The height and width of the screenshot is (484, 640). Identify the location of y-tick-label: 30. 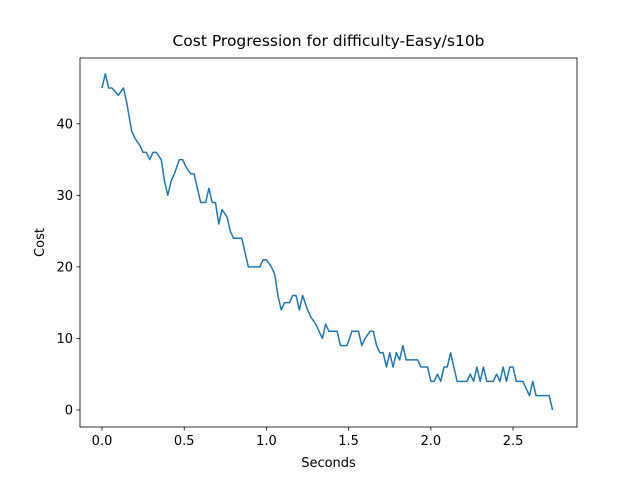
(64, 196).